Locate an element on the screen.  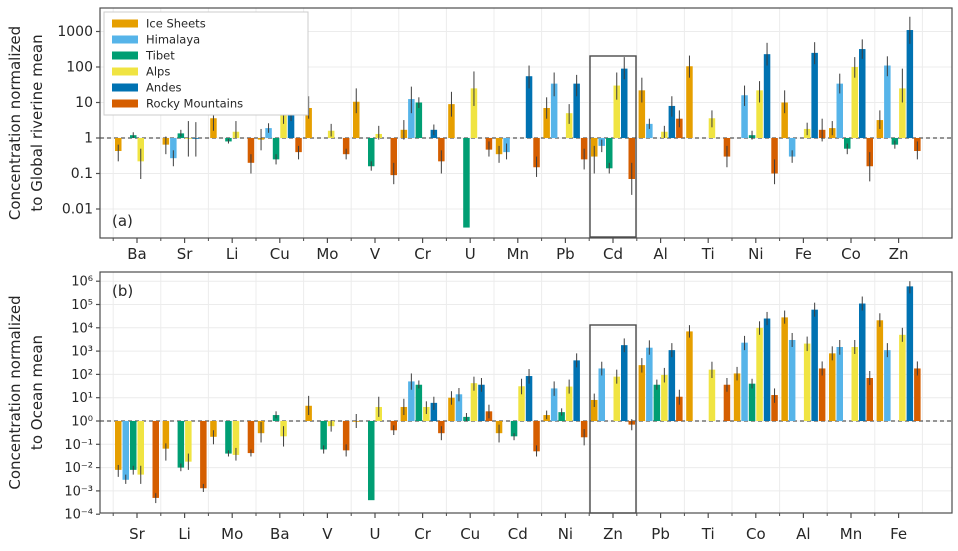
y-tick-label: 10¹ is located at coordinates (82, 398).